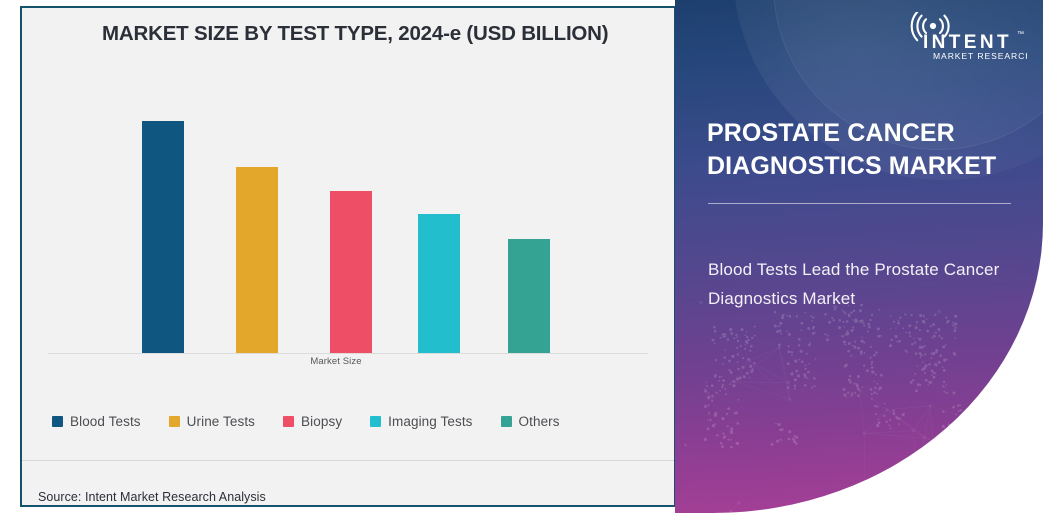 This screenshot has width=1043, height=513. I want to click on legend-item-biopsy: Biopsy, so click(312, 421).